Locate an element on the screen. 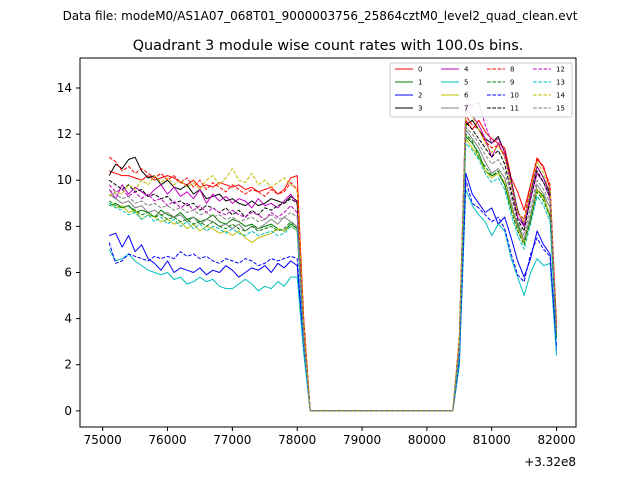  x-tick-label: 80000 is located at coordinates (427, 440).